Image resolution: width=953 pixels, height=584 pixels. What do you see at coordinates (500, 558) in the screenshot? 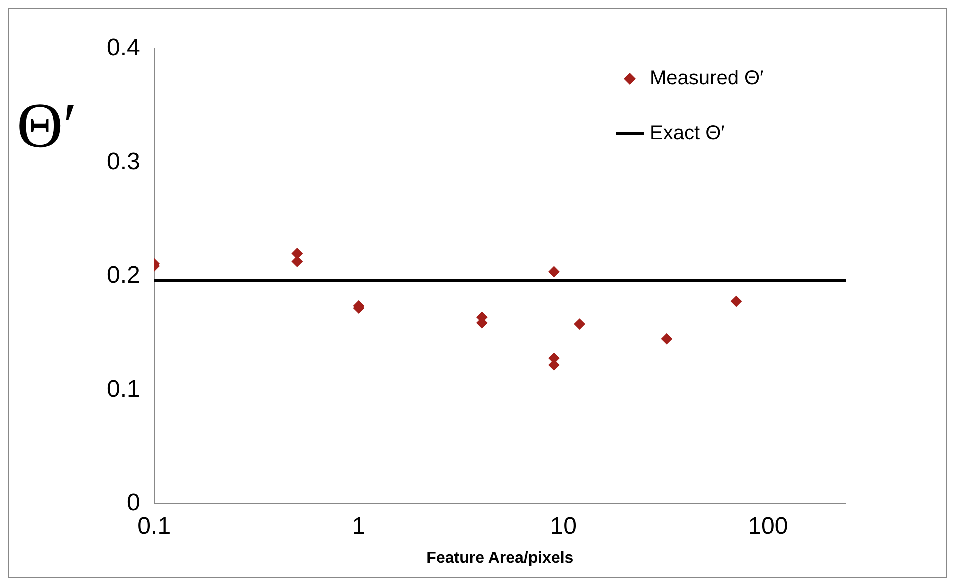
I see `x-axis-title: Feature Area/pixels` at bounding box center [500, 558].